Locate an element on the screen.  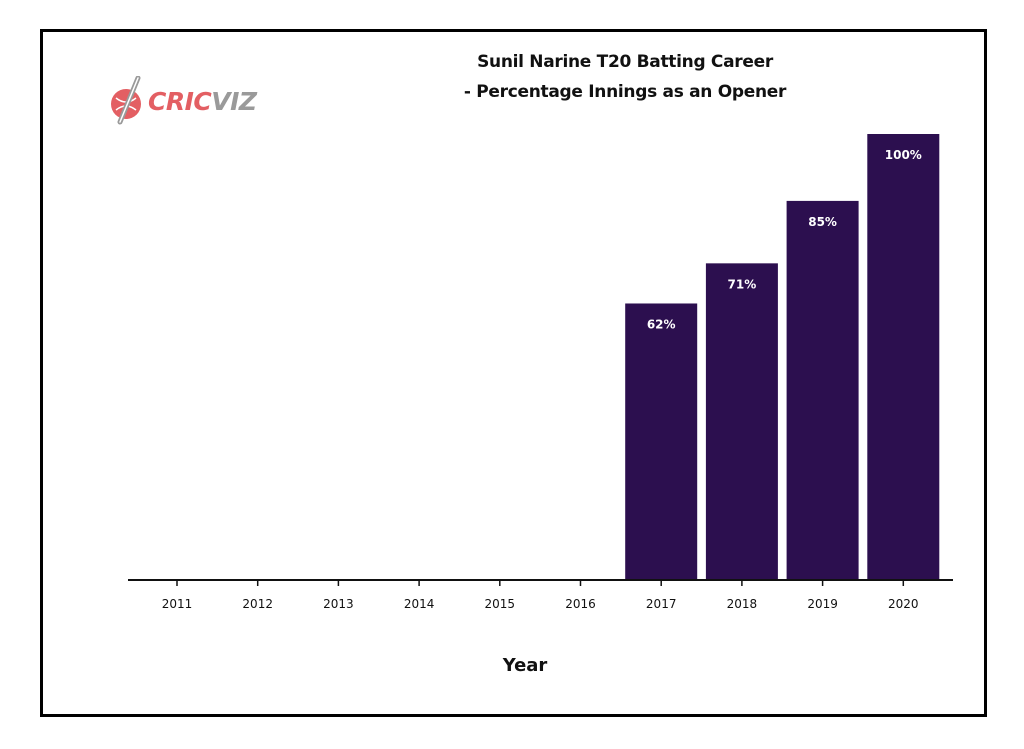
x-tick-label-2013: 2013 is located at coordinates (338, 604).